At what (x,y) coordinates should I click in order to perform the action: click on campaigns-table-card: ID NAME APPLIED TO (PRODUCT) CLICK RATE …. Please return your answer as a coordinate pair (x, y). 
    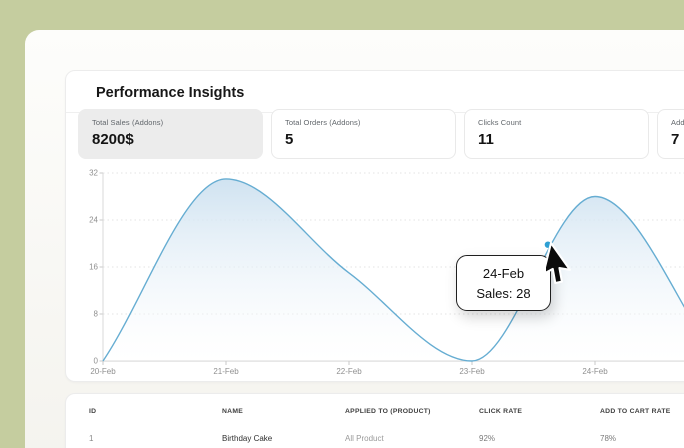
    Looking at the image, I should click on (374, 420).